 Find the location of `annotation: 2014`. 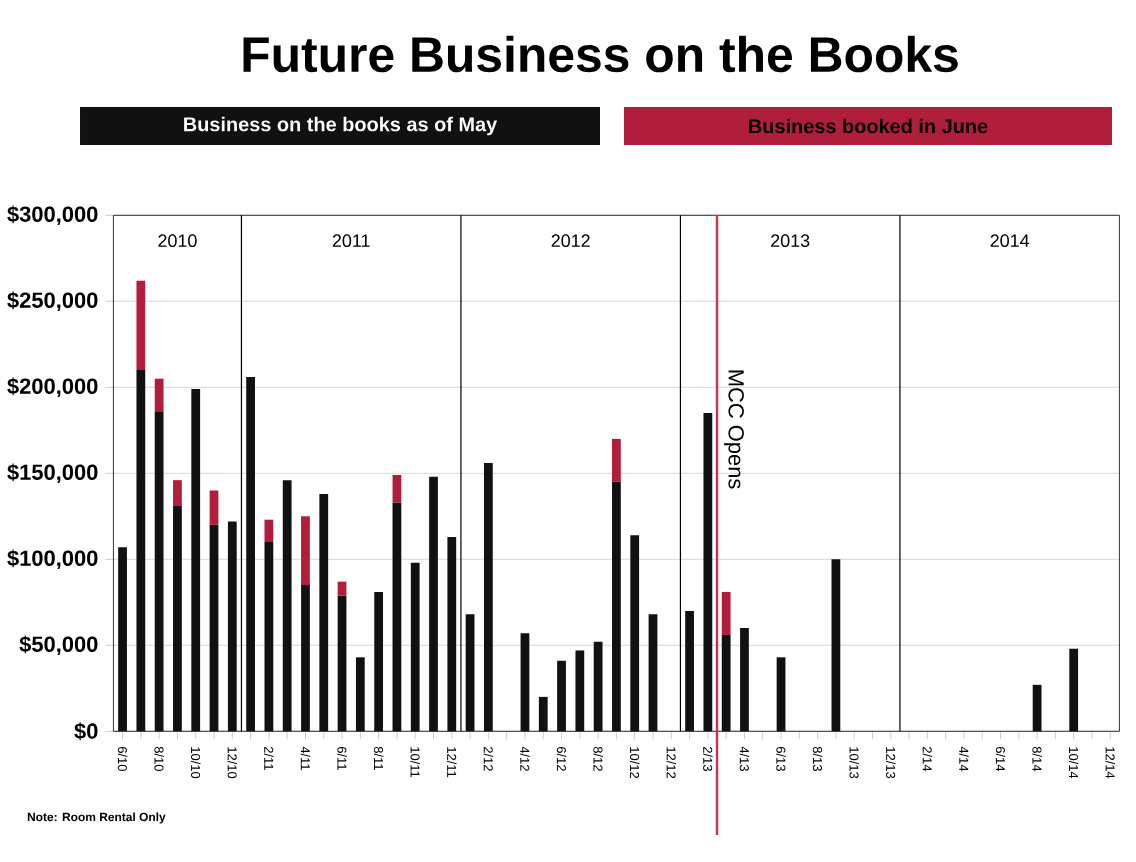

annotation: 2014 is located at coordinates (1010, 241).